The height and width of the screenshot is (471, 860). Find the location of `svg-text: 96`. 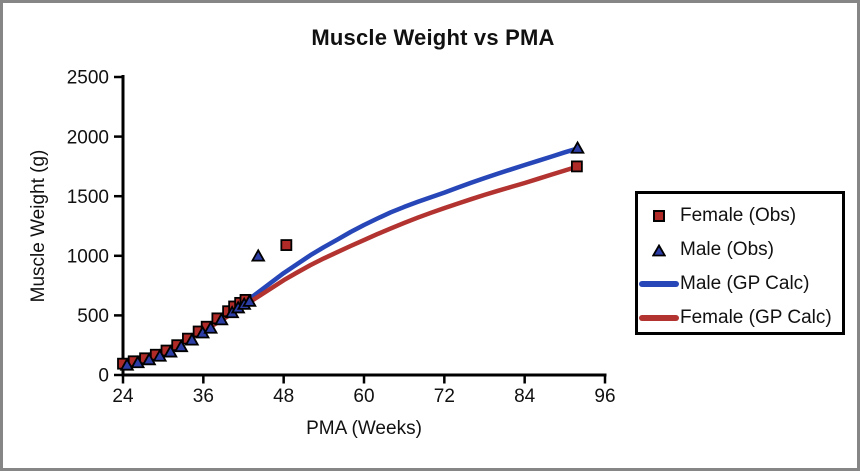

svg-text: 96 is located at coordinates (604, 396).